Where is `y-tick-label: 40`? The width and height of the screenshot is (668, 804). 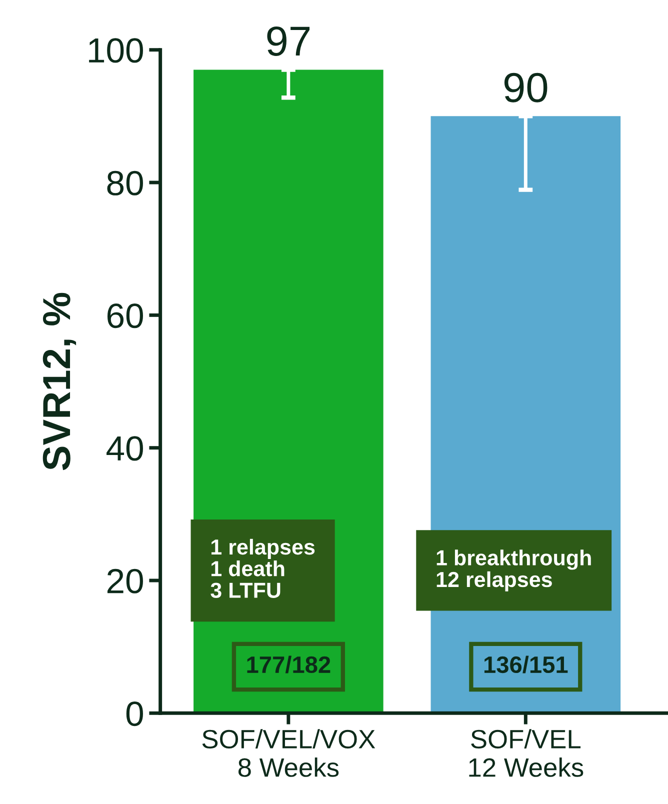 y-tick-label: 40 is located at coordinates (124, 448).